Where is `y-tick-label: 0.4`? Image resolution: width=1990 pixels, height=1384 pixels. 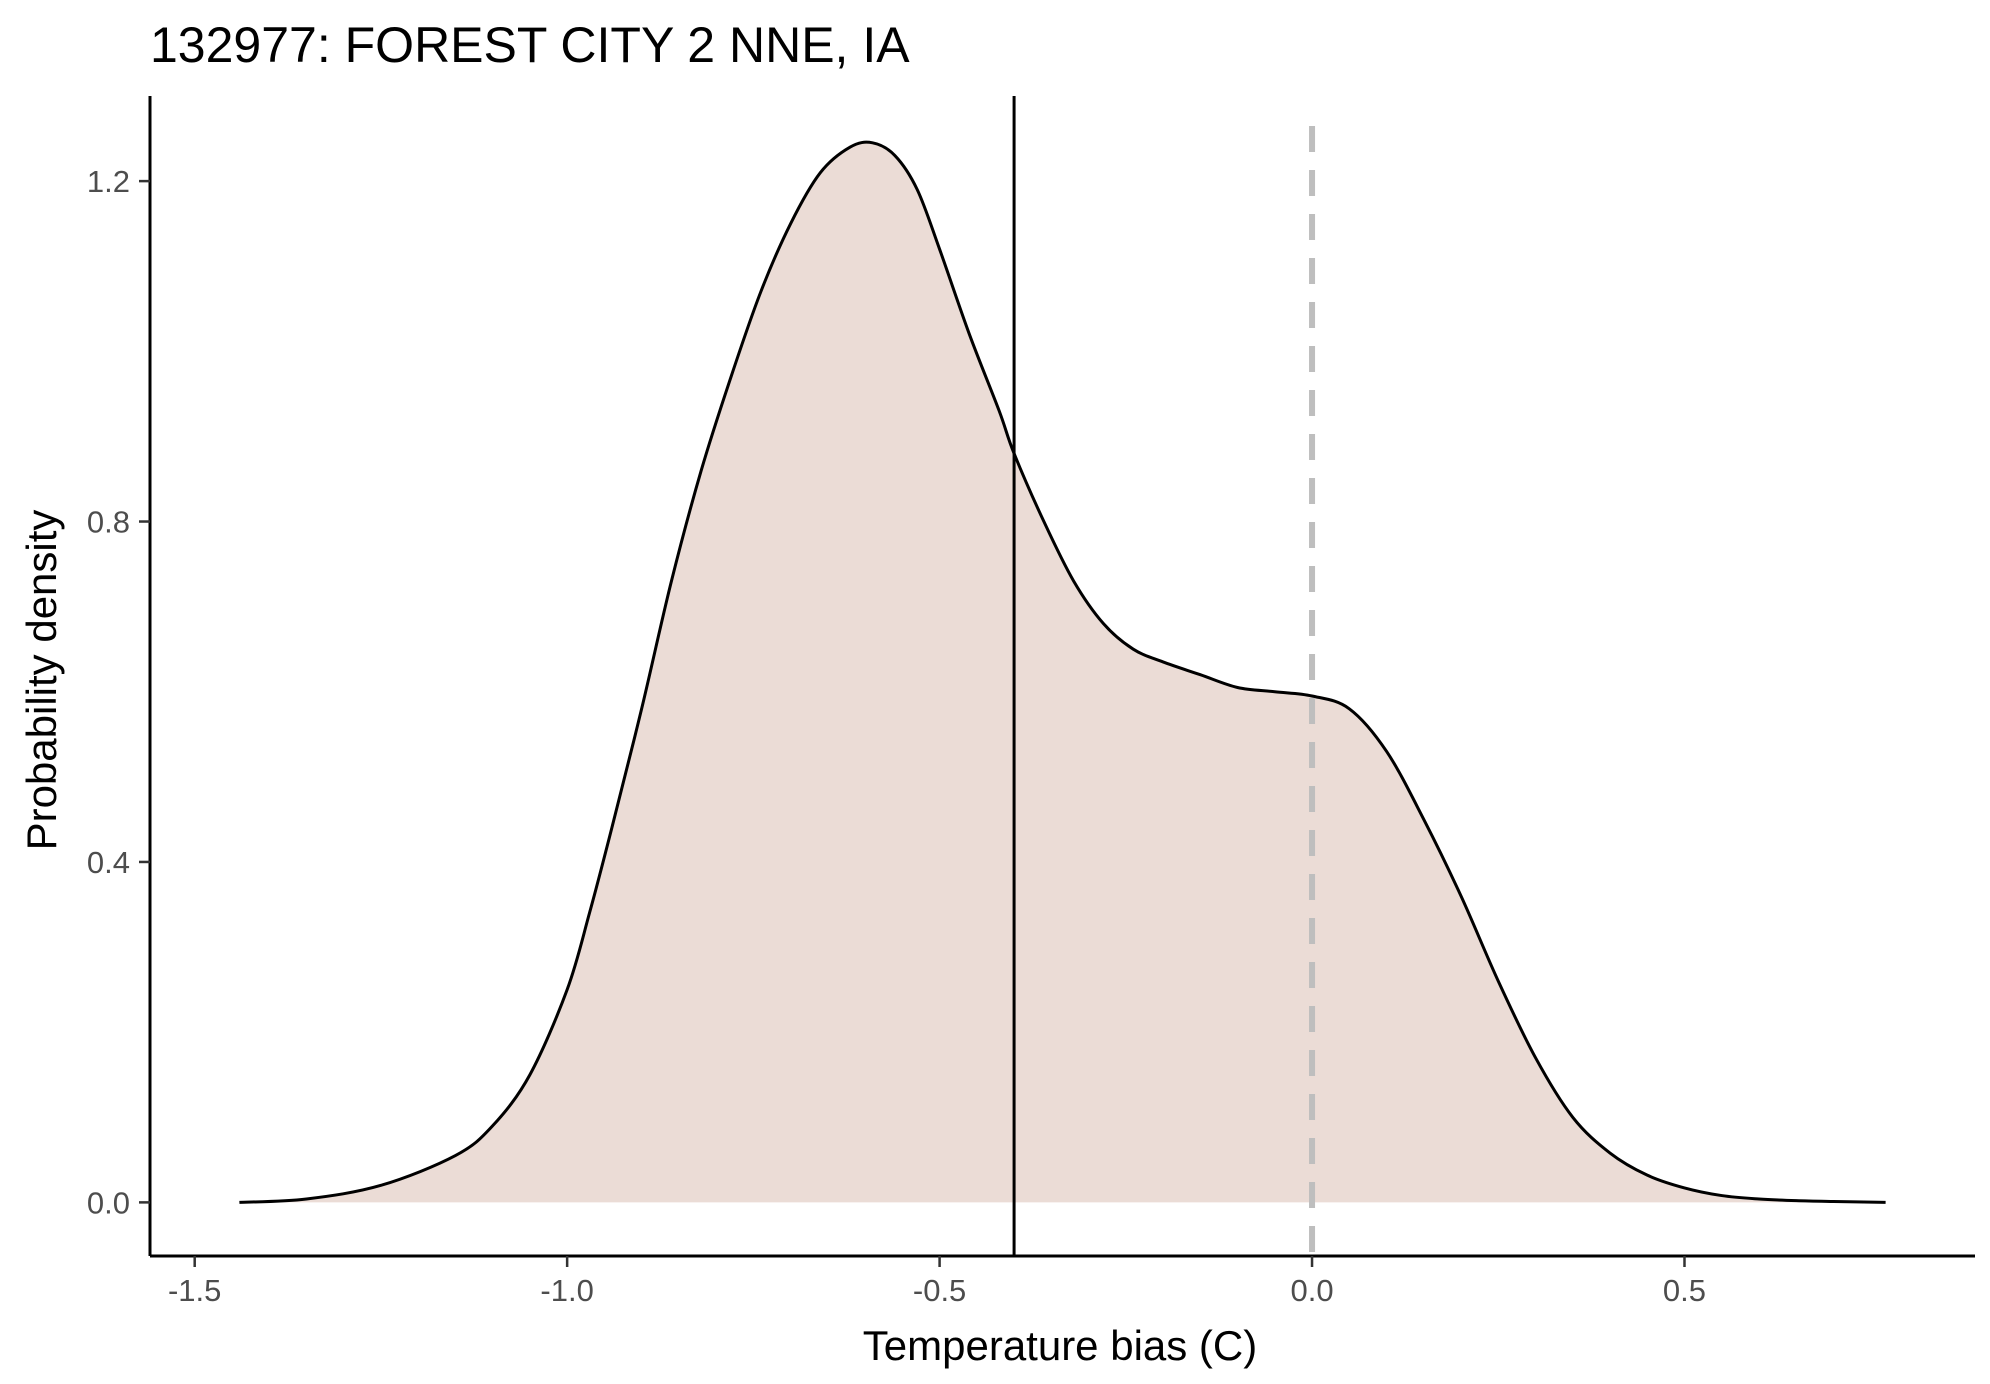 y-tick-label: 0.4 is located at coordinates (108, 862).